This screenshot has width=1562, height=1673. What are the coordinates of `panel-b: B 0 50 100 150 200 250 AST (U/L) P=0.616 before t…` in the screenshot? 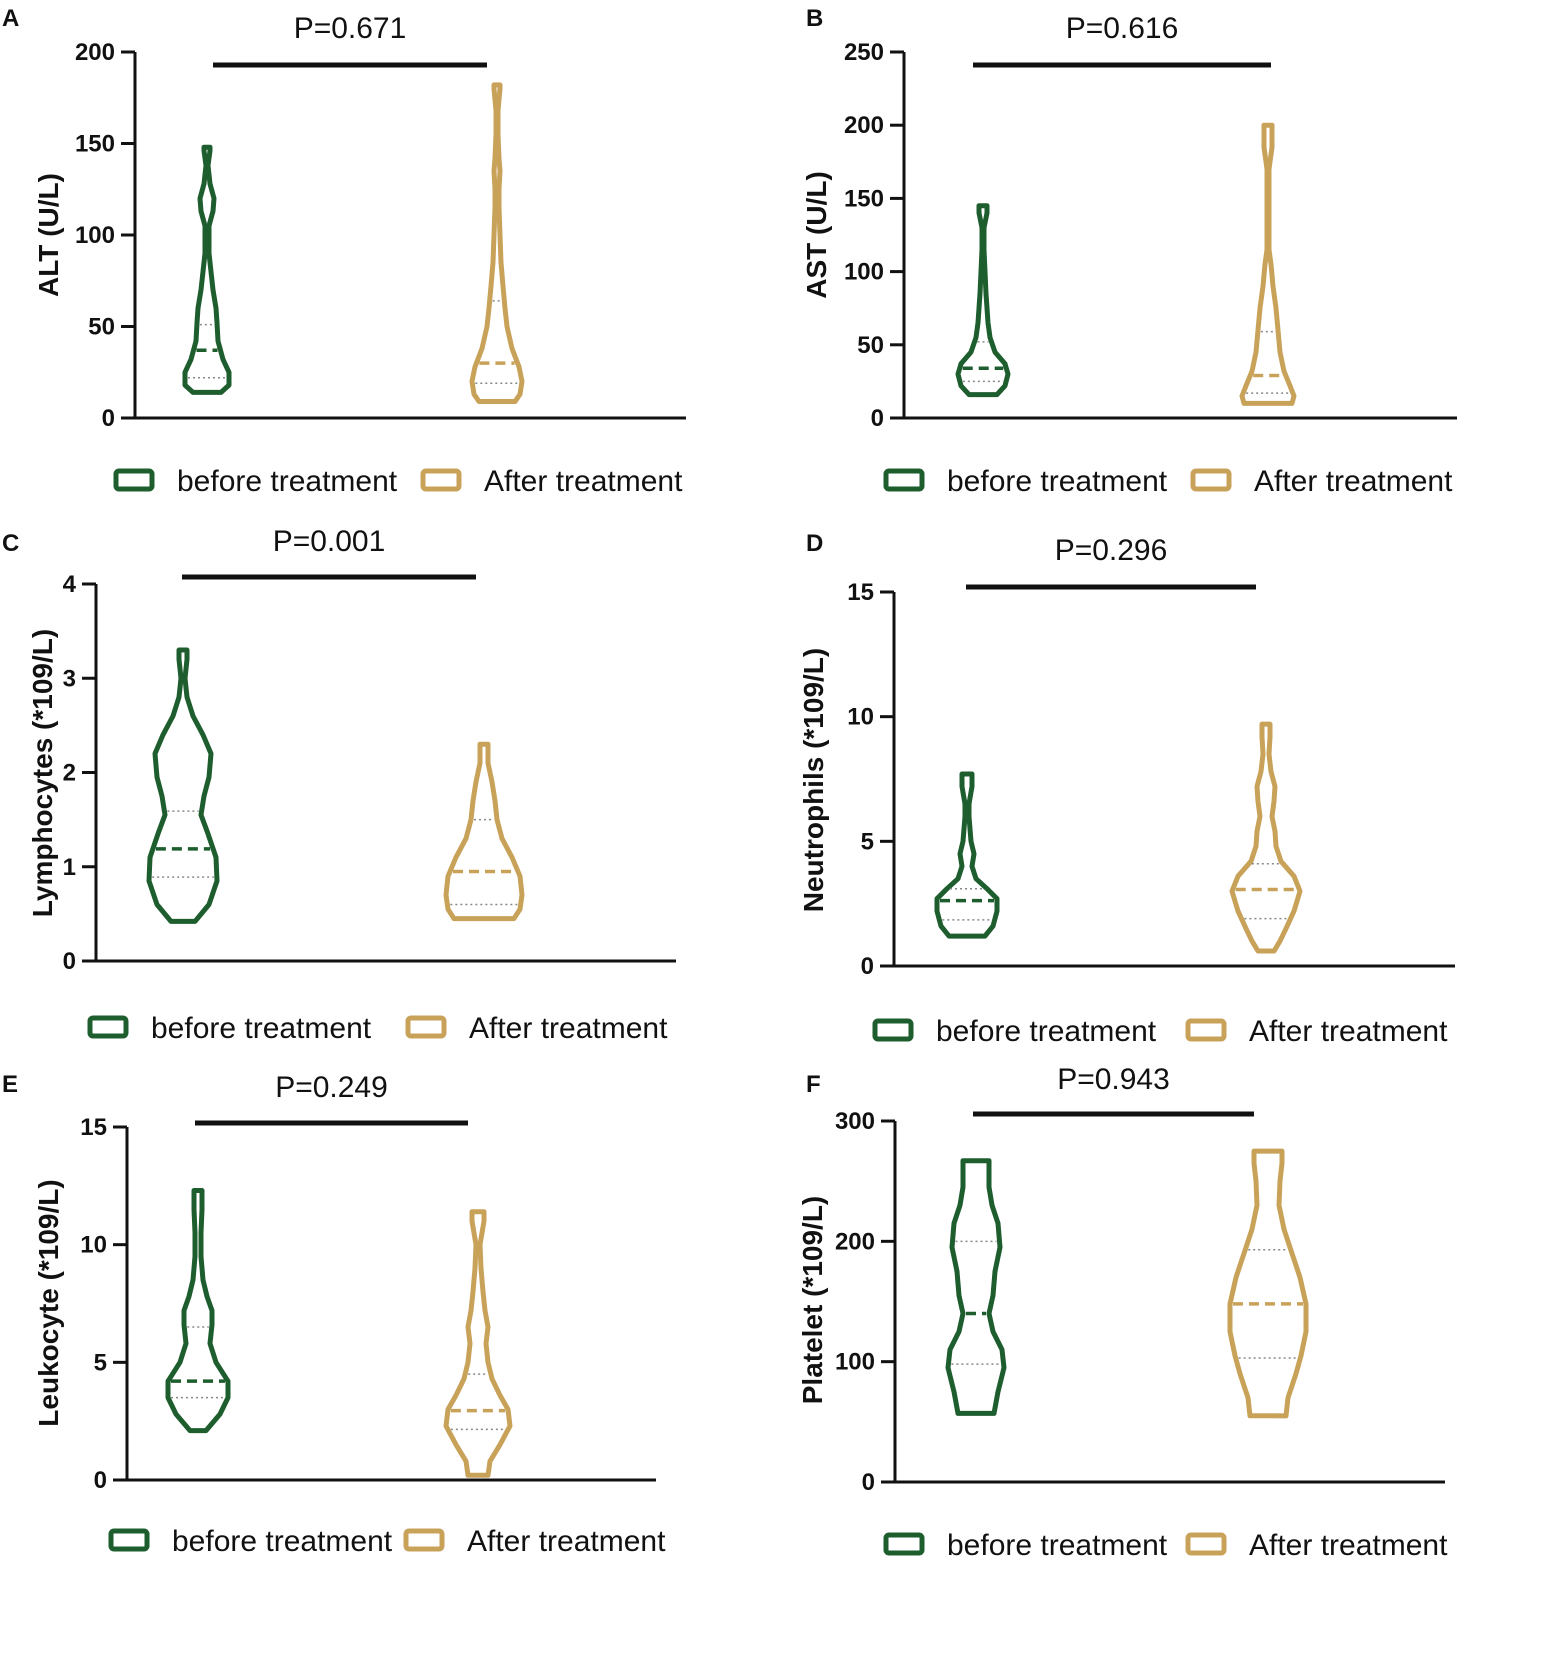 It's located at (1129, 251).